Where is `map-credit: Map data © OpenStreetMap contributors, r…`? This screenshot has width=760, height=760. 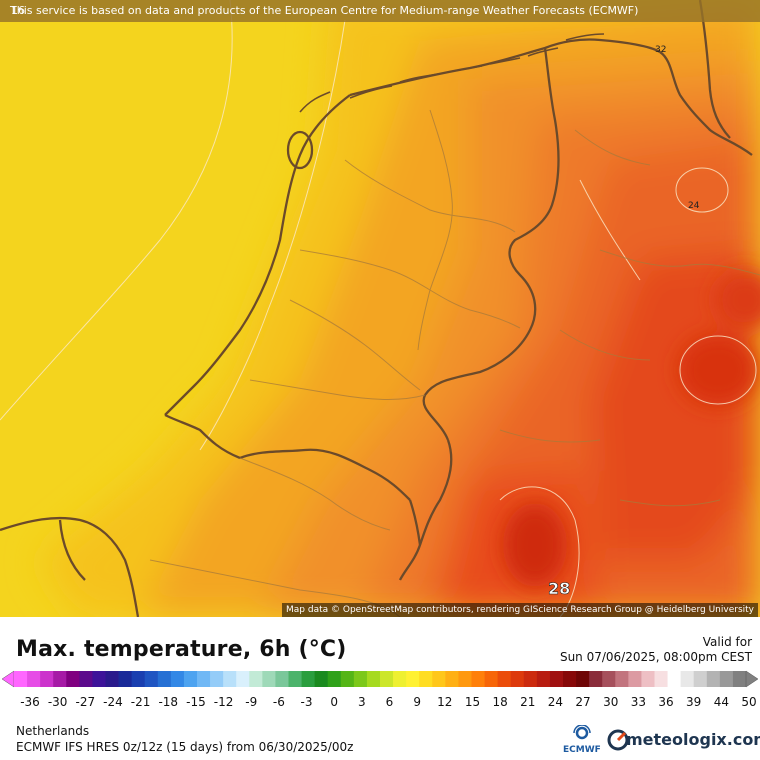 map-credit: Map data © OpenStreetMap contributors, r… is located at coordinates (520, 610).